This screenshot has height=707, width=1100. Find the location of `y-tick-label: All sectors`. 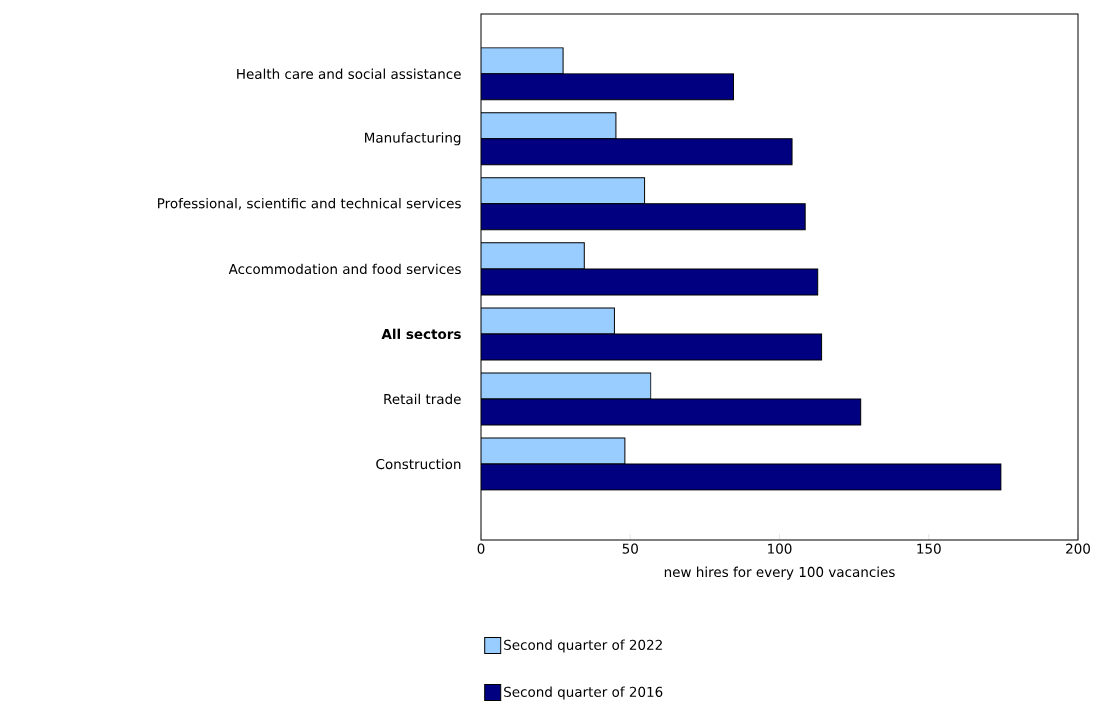

y-tick-label: All sectors is located at coordinates (421, 334).